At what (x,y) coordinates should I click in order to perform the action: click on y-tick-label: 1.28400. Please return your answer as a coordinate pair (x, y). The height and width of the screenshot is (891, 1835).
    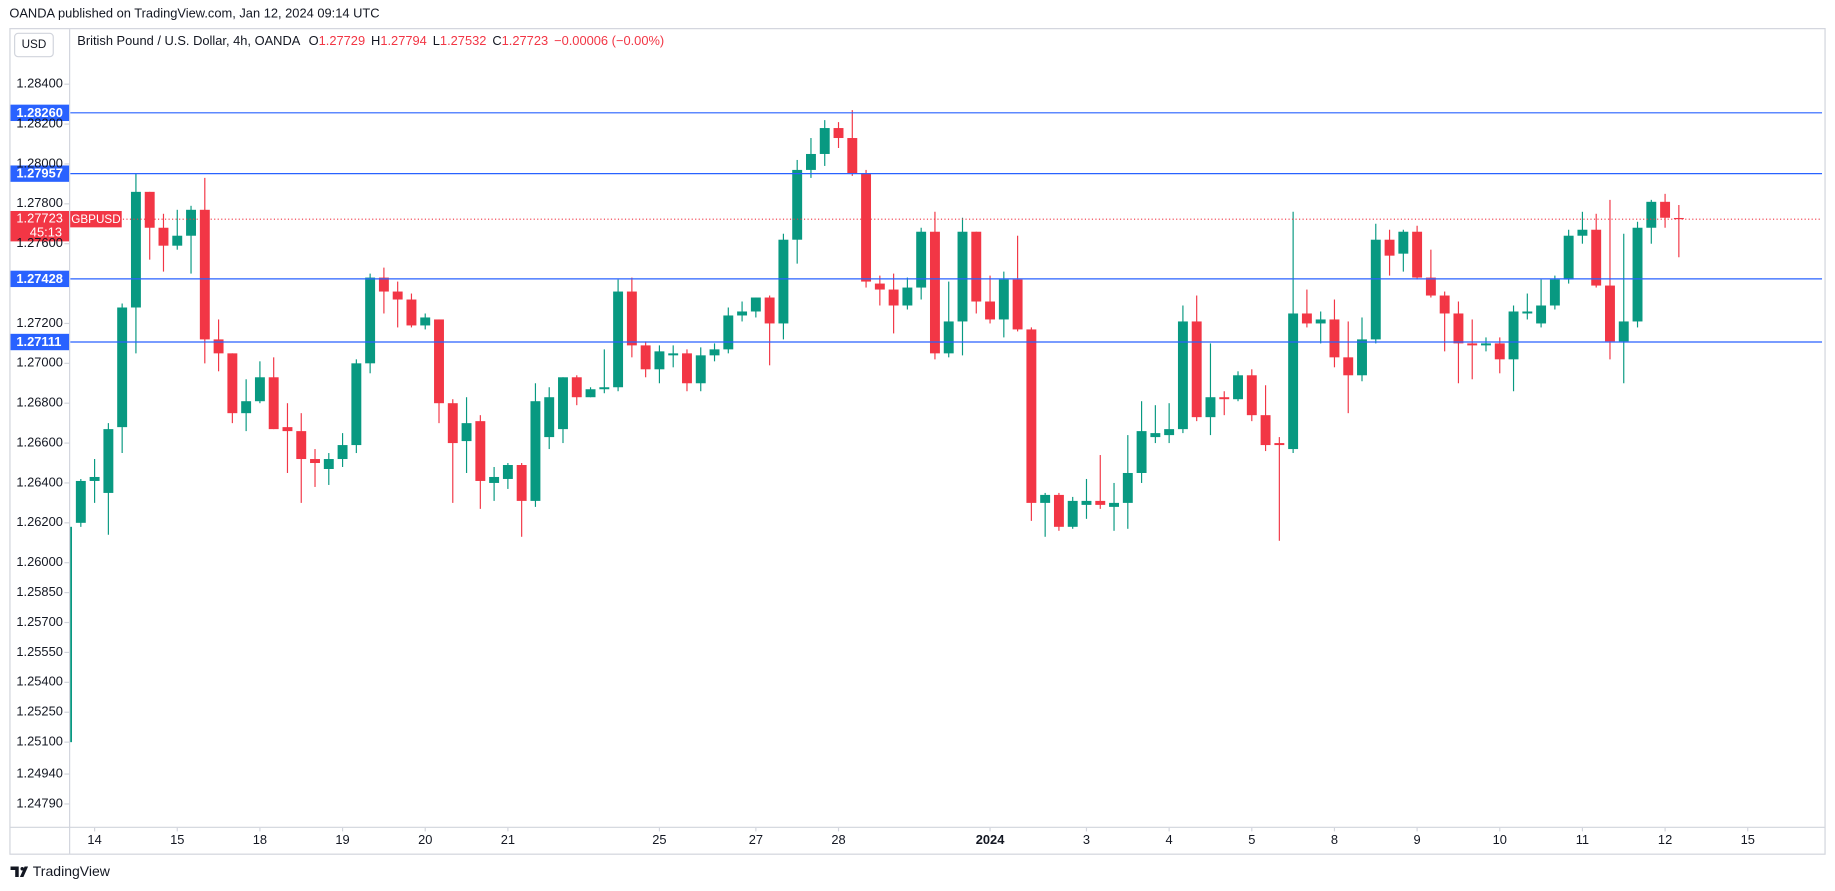
    Looking at the image, I should click on (39, 83).